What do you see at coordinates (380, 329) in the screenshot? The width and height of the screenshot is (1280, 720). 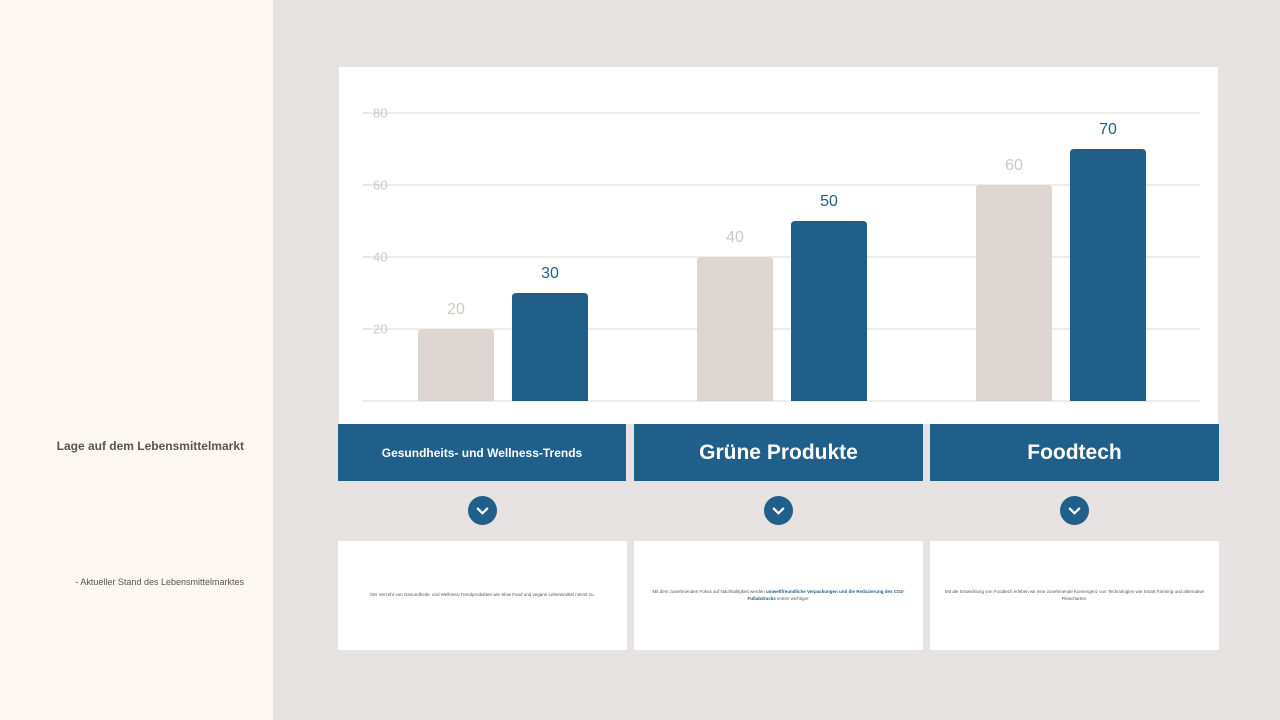 I see `y-tick-label: 20` at bounding box center [380, 329].